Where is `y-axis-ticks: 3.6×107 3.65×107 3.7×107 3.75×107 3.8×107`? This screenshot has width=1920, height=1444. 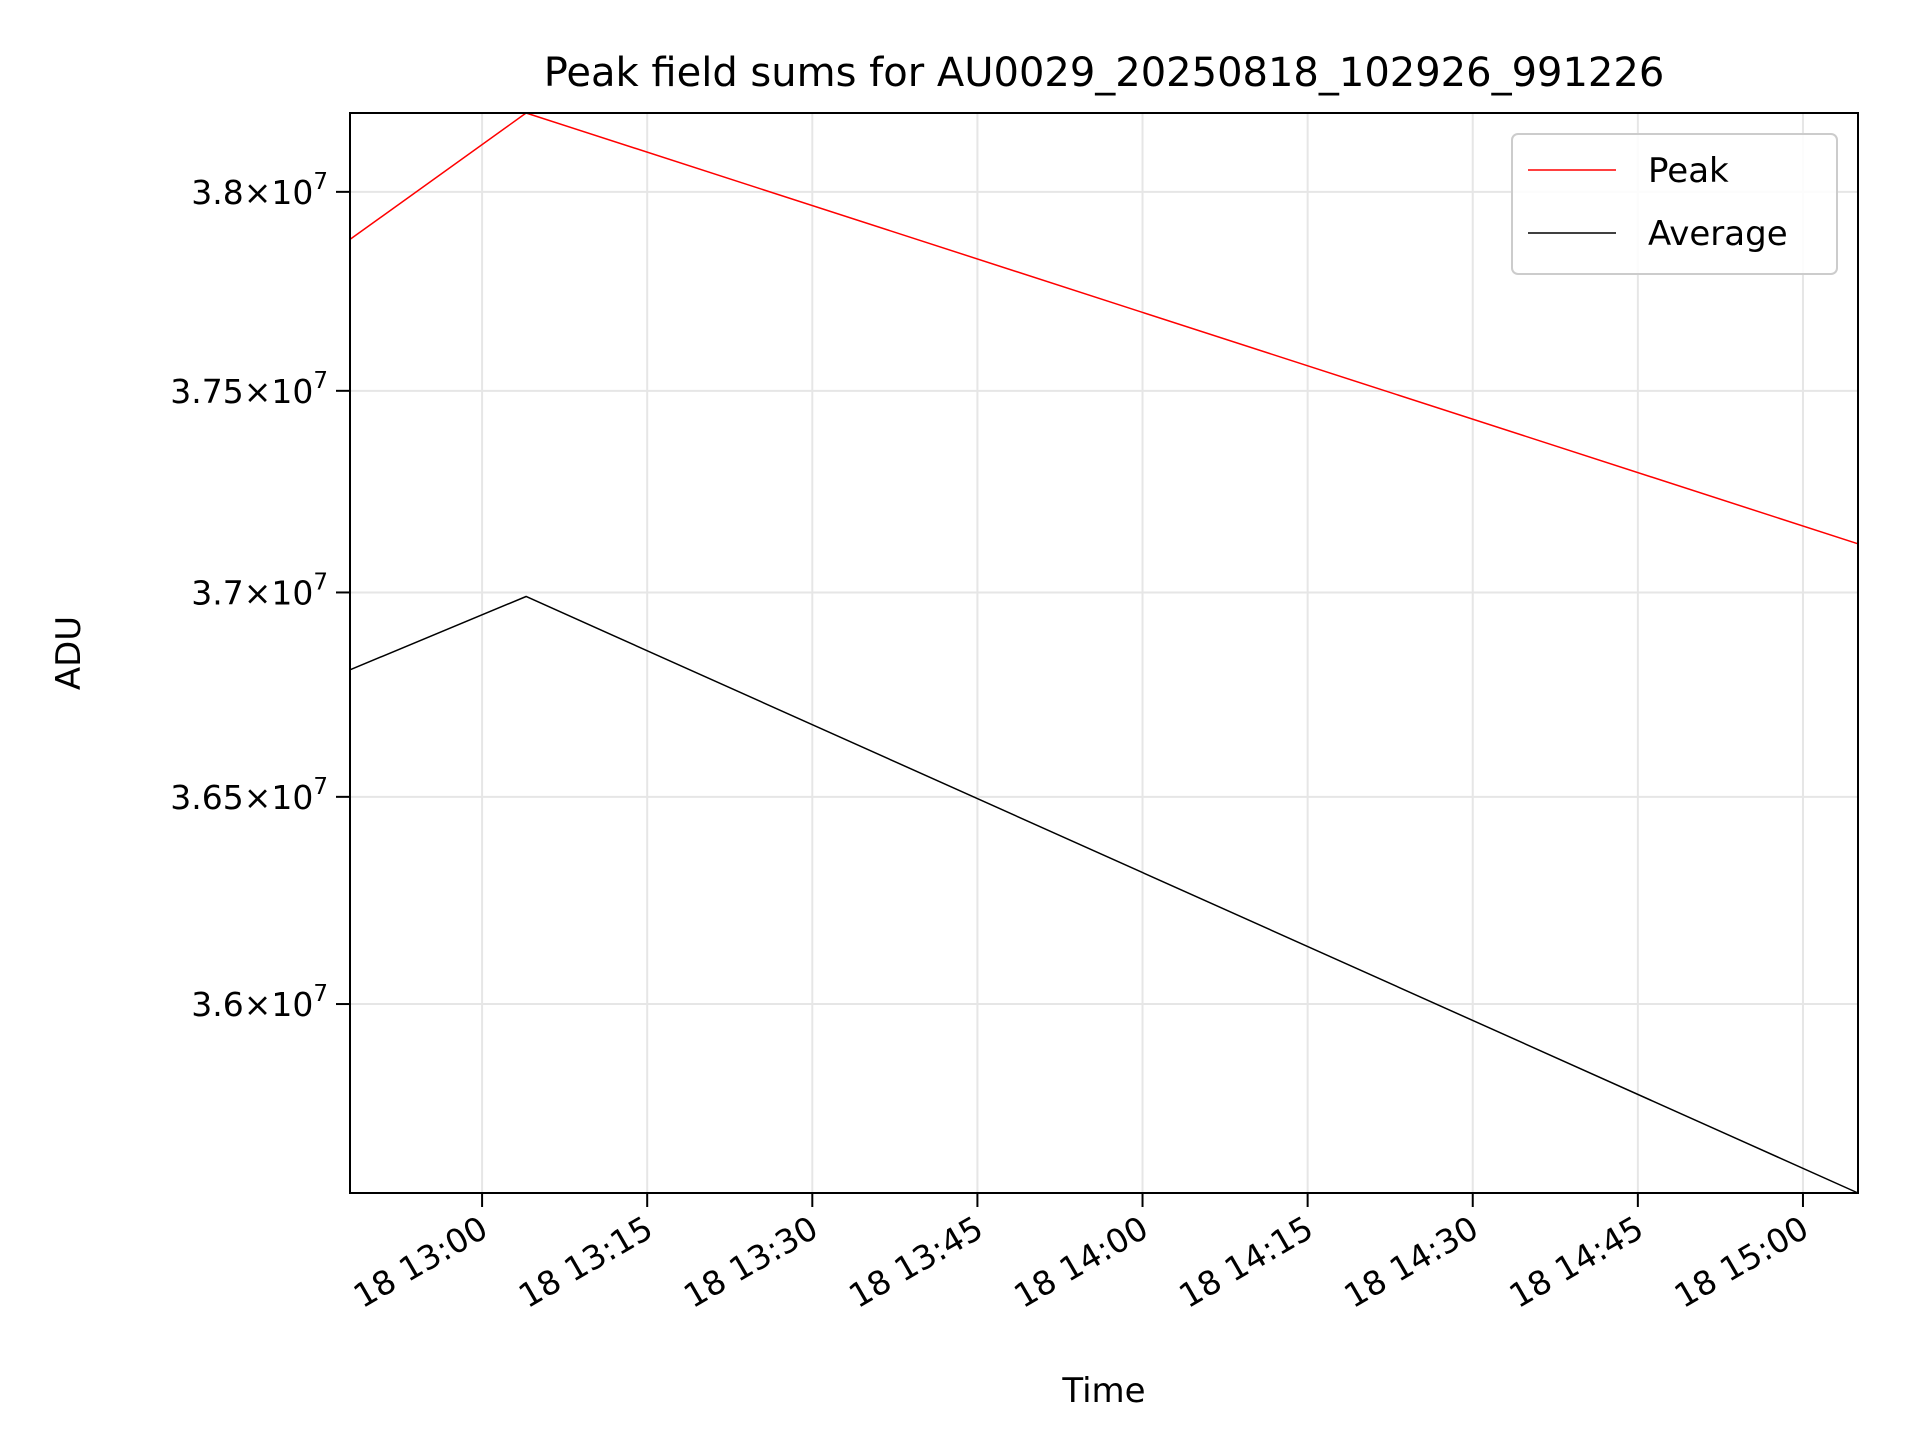 y-axis-ticks: 3.6×107 3.65×107 3.7×107 3.75×107 3.8×107 is located at coordinates (260, 596).